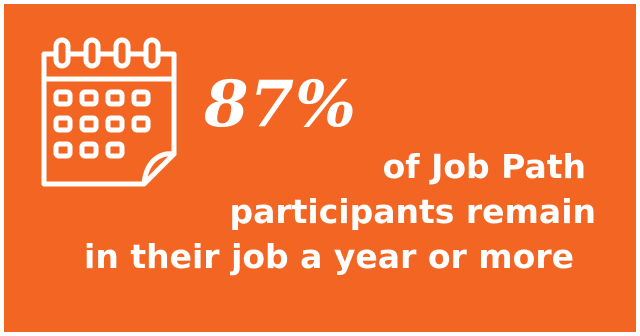  I want to click on stat-value: 87%, so click(280, 104).